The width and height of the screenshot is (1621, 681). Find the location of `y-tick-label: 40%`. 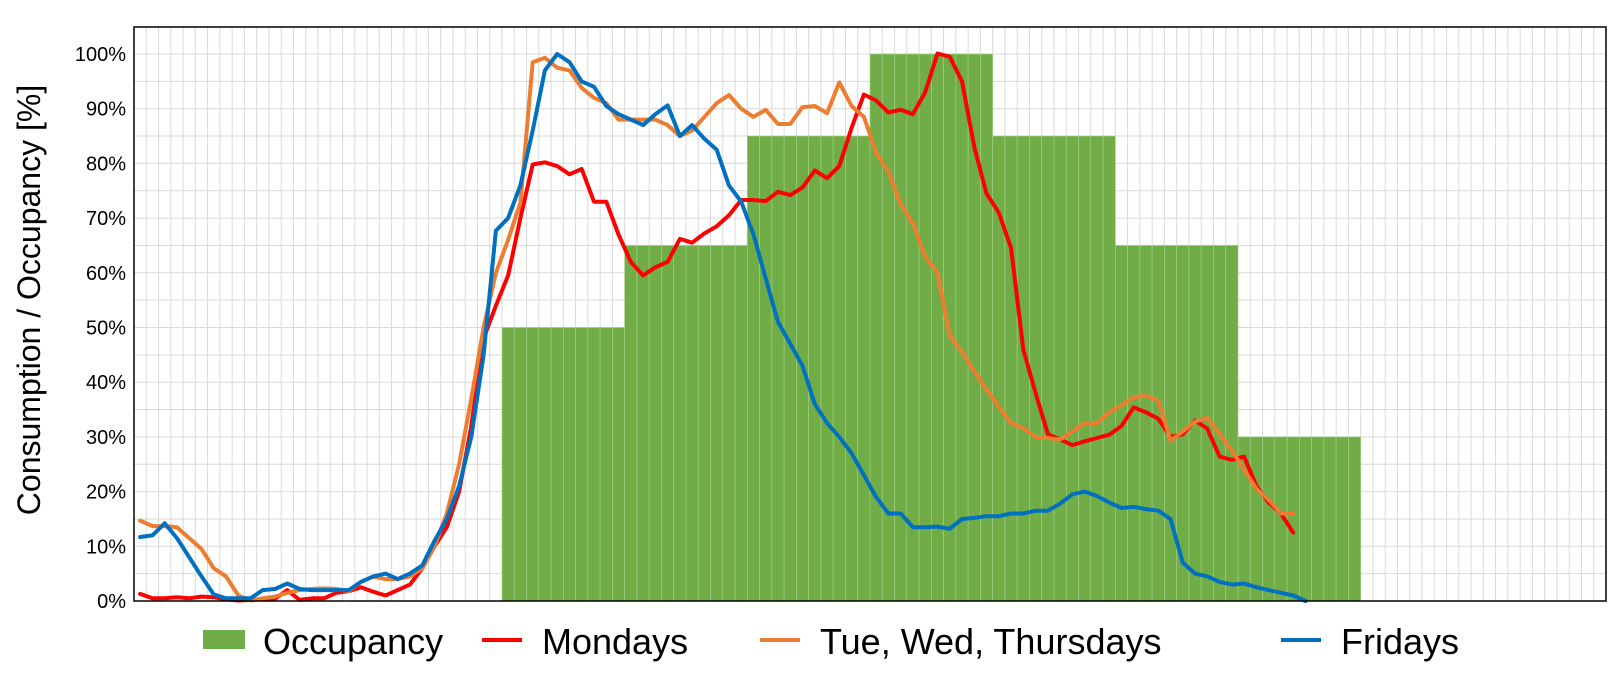

y-tick-label: 40% is located at coordinates (106, 383).